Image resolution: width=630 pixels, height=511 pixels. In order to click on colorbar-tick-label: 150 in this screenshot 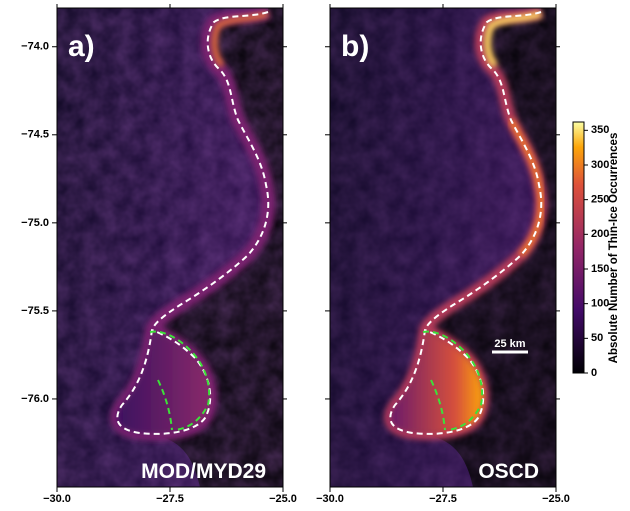, I will do `click(600, 269)`.